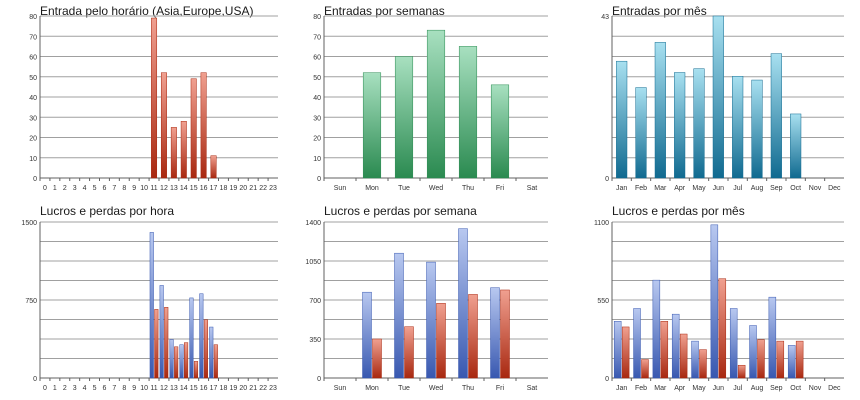 The height and width of the screenshot is (400, 860). I want to click on y-tick-label: 70, so click(317, 37).